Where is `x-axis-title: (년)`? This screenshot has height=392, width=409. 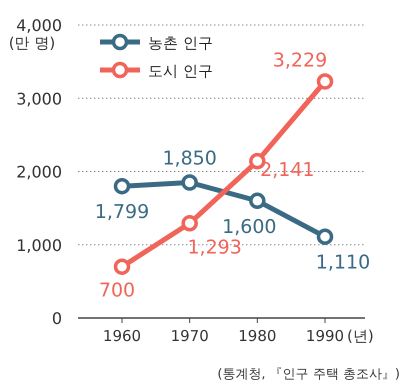 x-axis-title: (년) is located at coordinates (360, 336).